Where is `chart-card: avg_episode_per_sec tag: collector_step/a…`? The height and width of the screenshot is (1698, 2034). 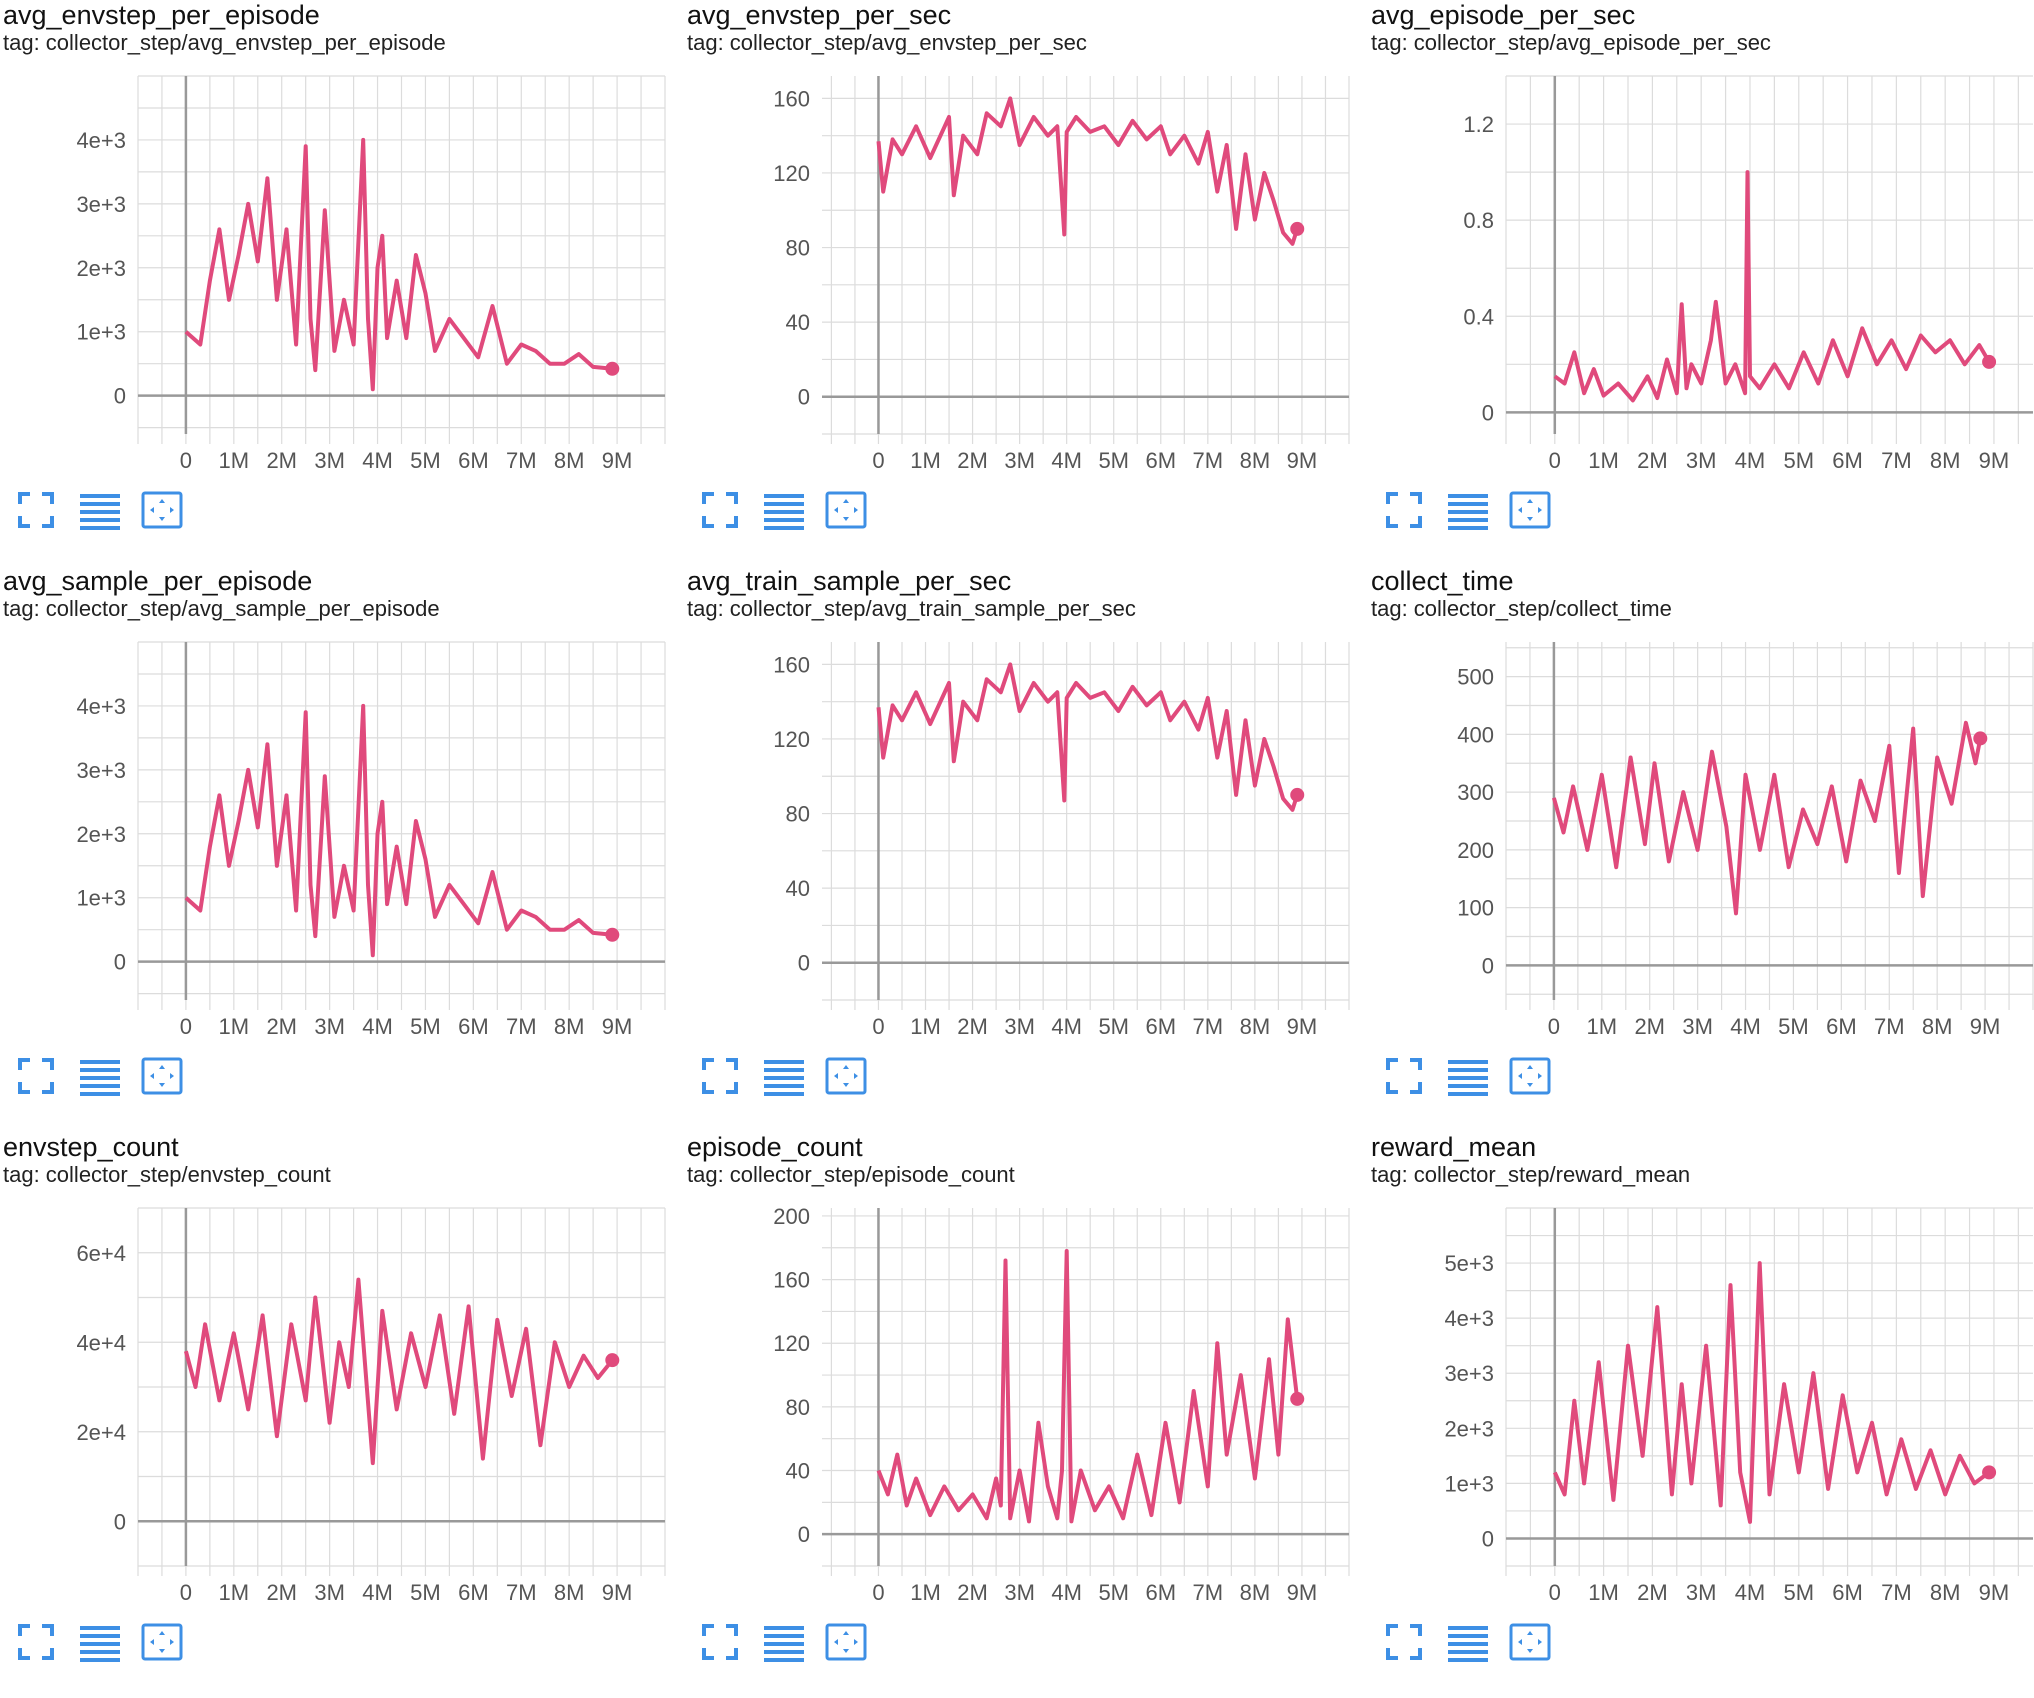
chart-card: avg_episode_per_sec tag: collector_step/a… is located at coordinates (1701, 283).